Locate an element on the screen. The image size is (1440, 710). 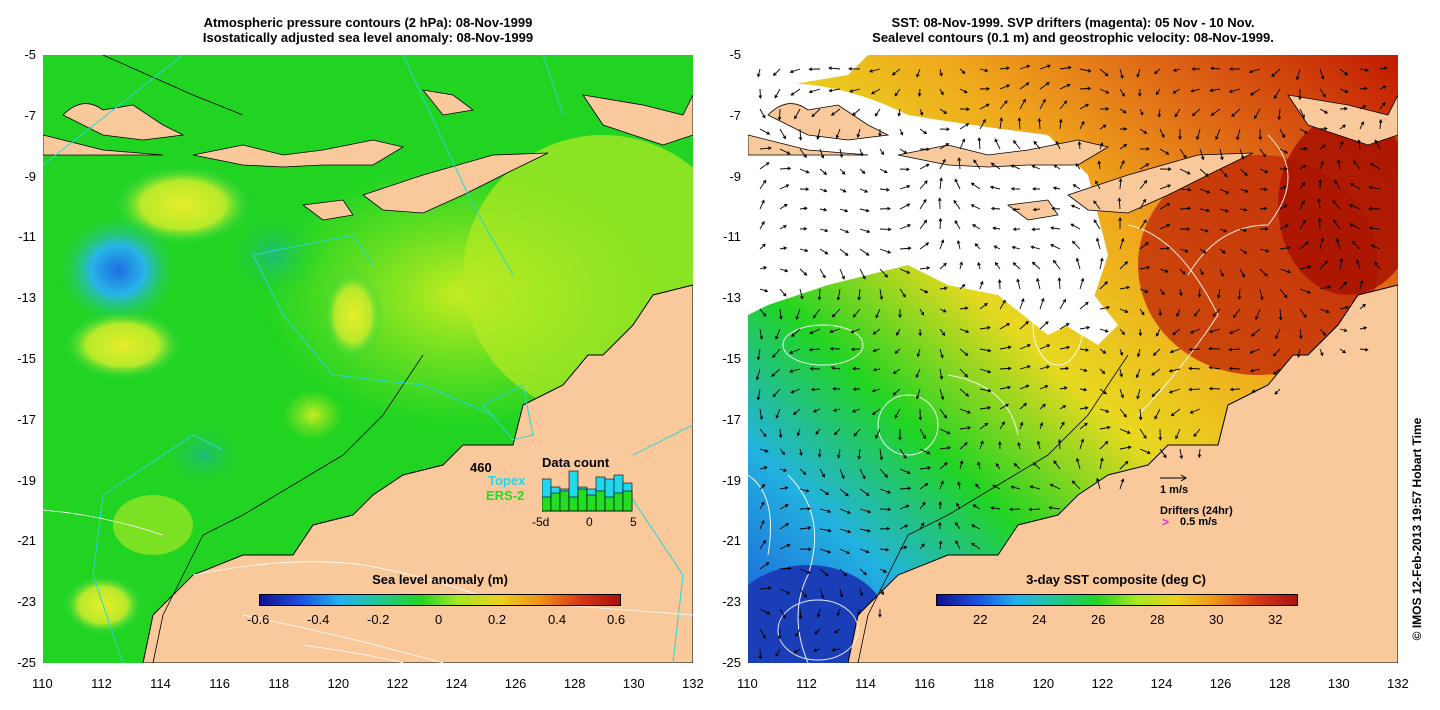
data-count-ers2: ERS-2 is located at coordinates (505, 495).